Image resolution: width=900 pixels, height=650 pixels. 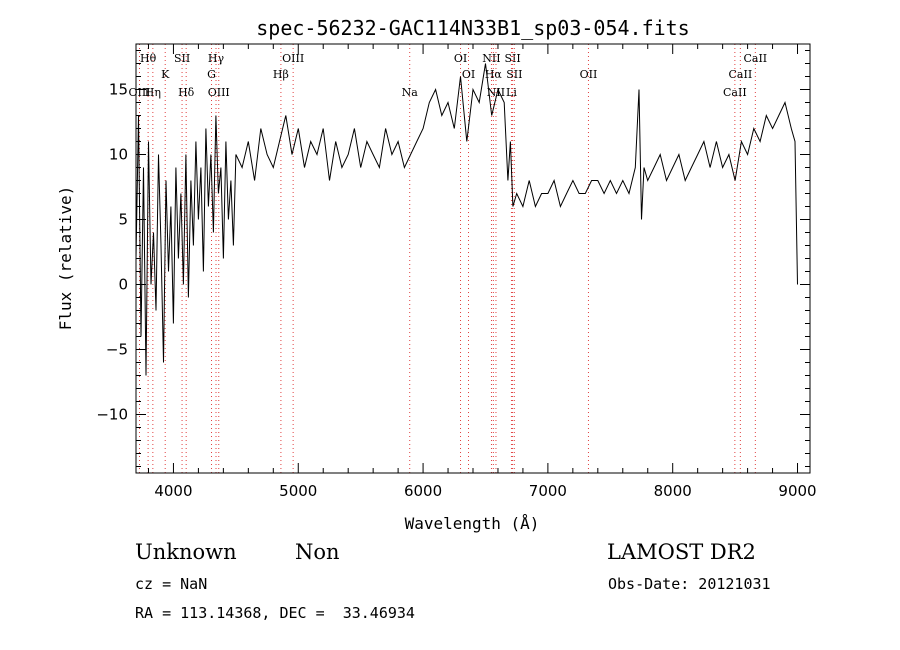 What do you see at coordinates (472, 523) in the screenshot?
I see `x-axis-label: Wavelength (Å)` at bounding box center [472, 523].